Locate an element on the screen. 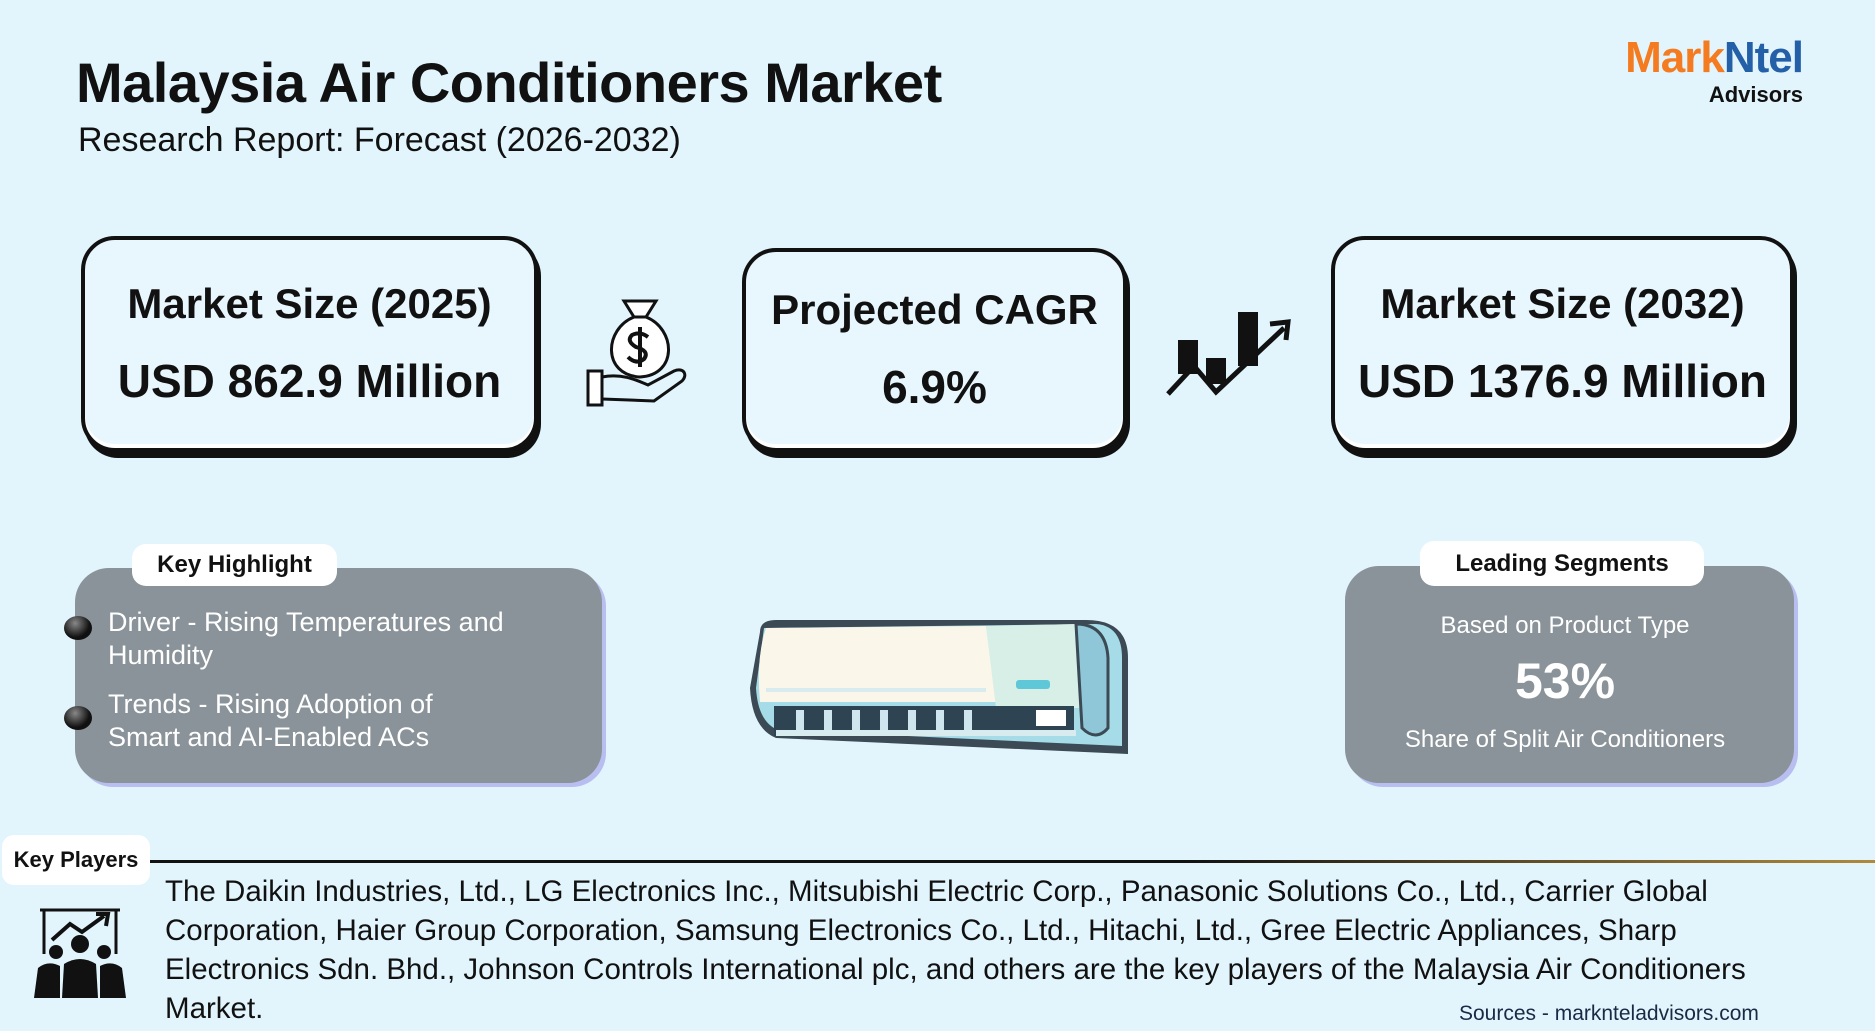 Image resolution: width=1875 pixels, height=1031 pixels. segment-description: Share of Split Air Conditioners is located at coordinates (1565, 739).